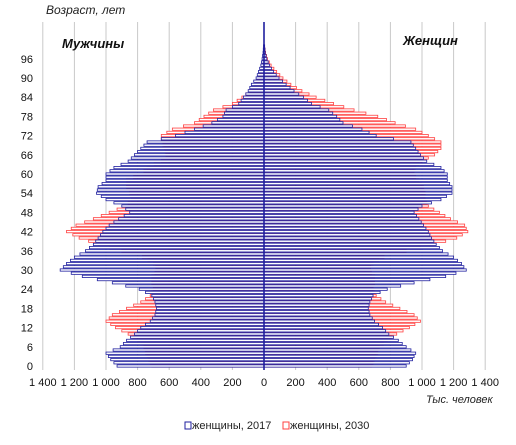  What do you see at coordinates (430, 40) in the screenshot?
I see `female-side-label: Женщин` at bounding box center [430, 40].